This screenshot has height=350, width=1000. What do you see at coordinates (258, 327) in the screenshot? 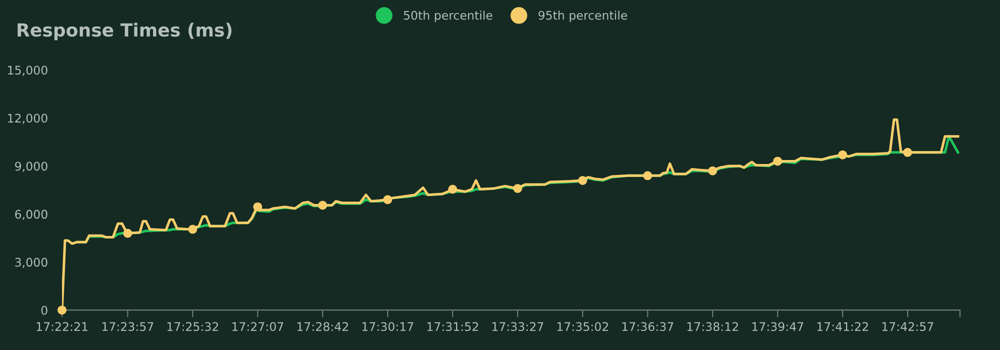
I see `x-tick-label: 17:27:07` at bounding box center [258, 327].